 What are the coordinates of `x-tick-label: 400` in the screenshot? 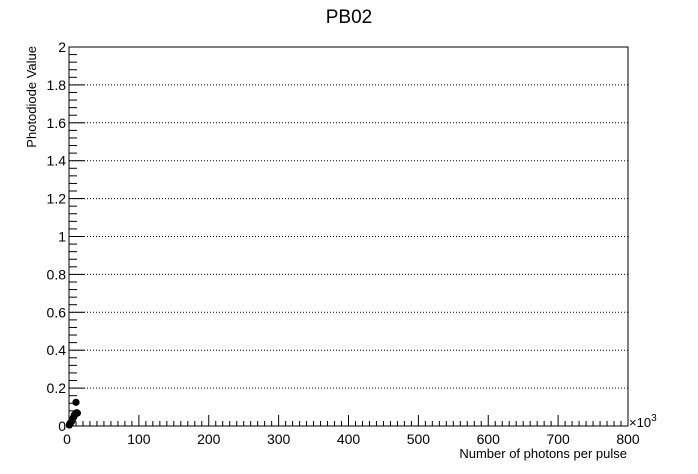 It's located at (349, 439).